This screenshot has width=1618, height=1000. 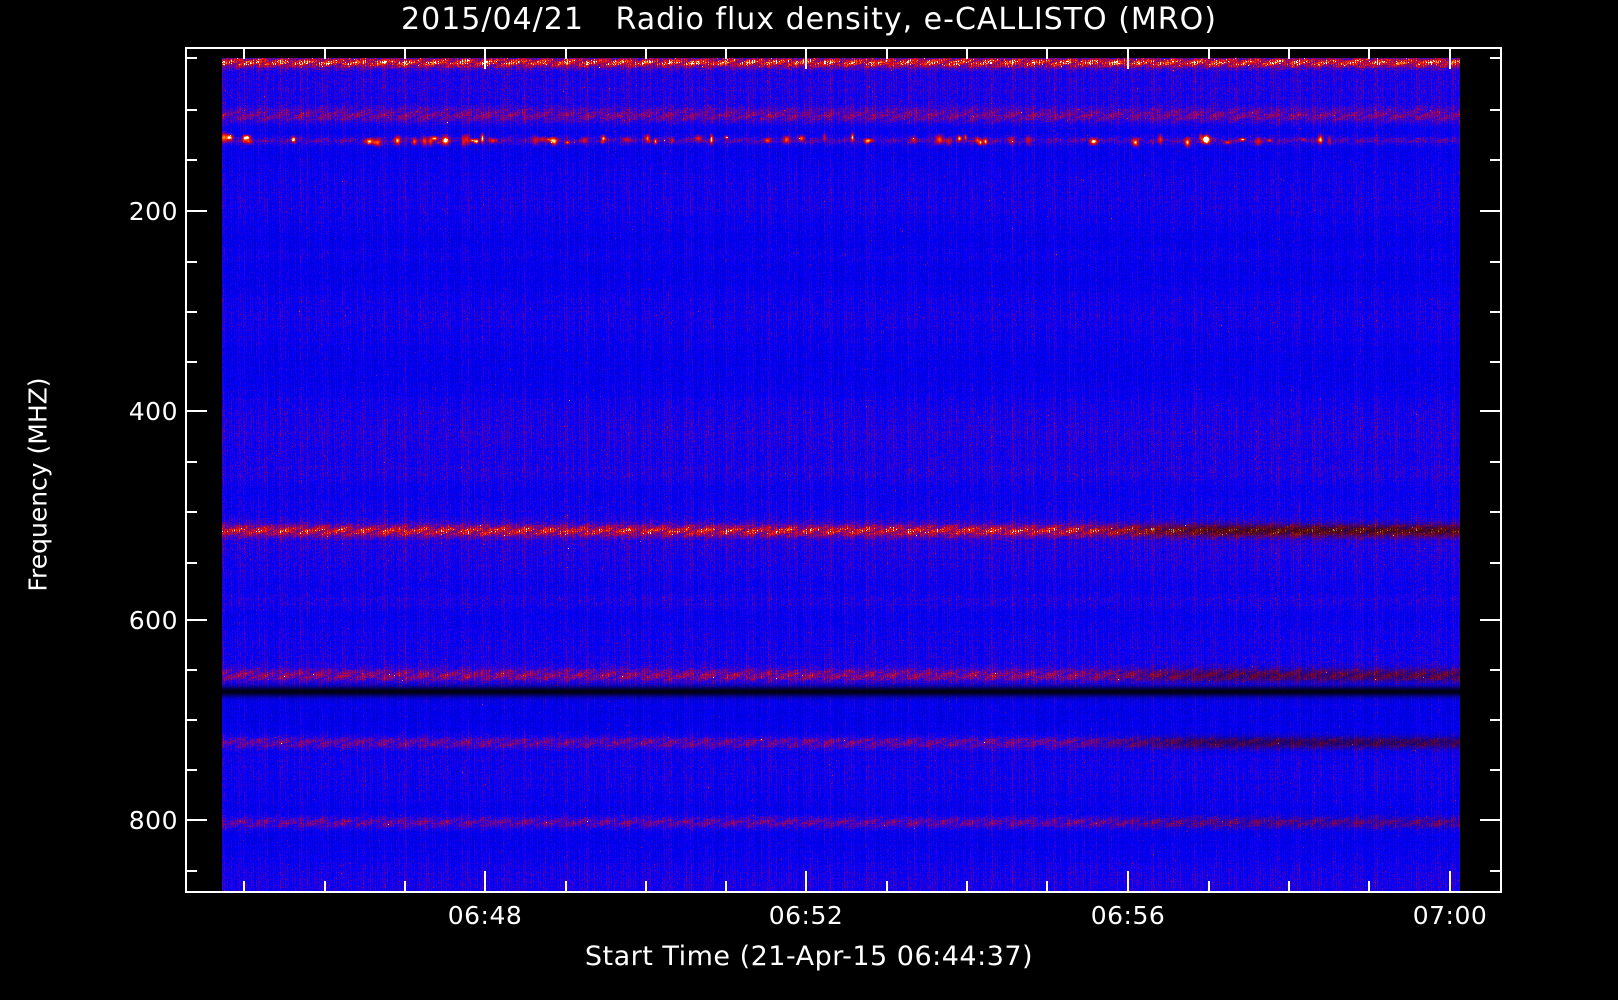 I want to click on y-tick-label-600: 600, so click(x=153, y=620).